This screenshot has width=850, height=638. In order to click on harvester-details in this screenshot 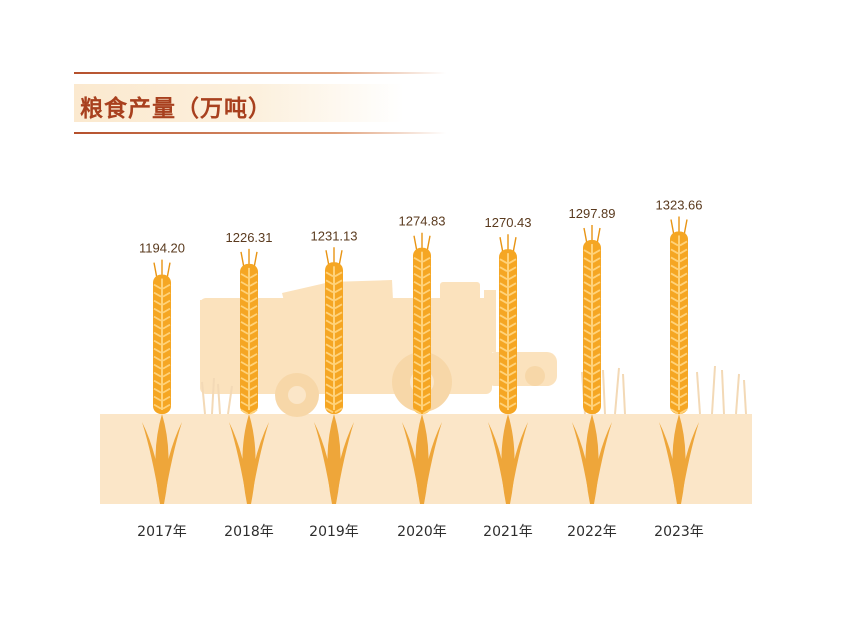, I will do `click(410, 384)`.